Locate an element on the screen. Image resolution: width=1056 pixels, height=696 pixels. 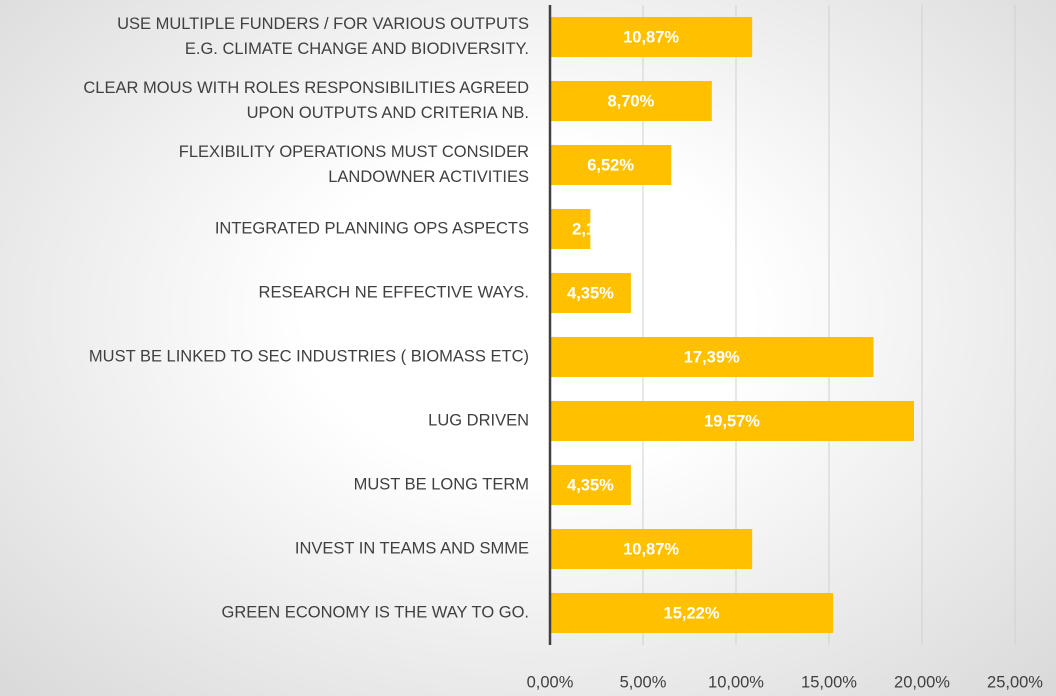
value-label: 19,57% is located at coordinates (732, 421).